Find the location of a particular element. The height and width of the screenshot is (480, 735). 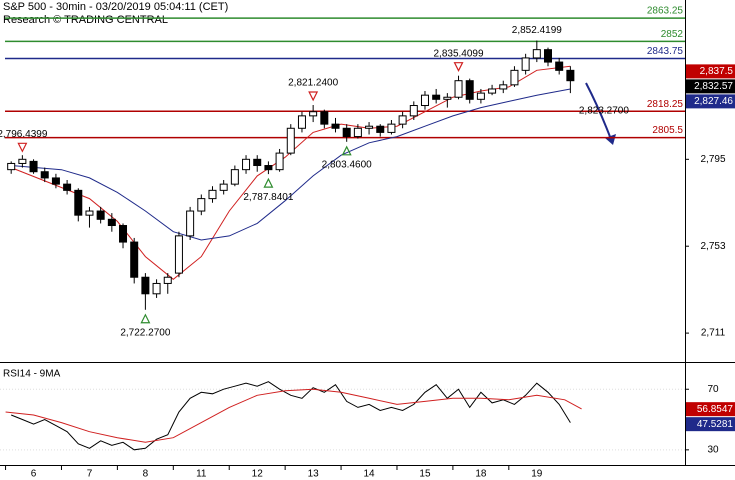

x-tick-label: 18 is located at coordinates (481, 474).